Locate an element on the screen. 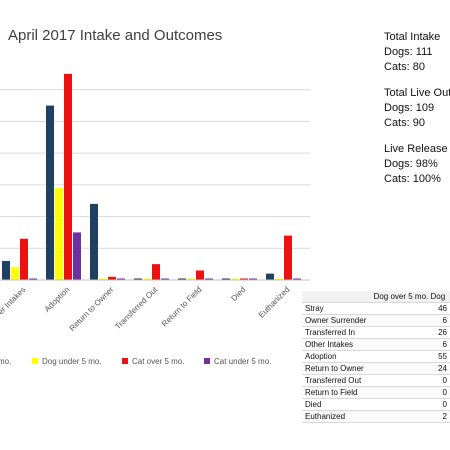 This screenshot has width=450, height=450. table-row-label: Return to Owner is located at coordinates (336, 368).